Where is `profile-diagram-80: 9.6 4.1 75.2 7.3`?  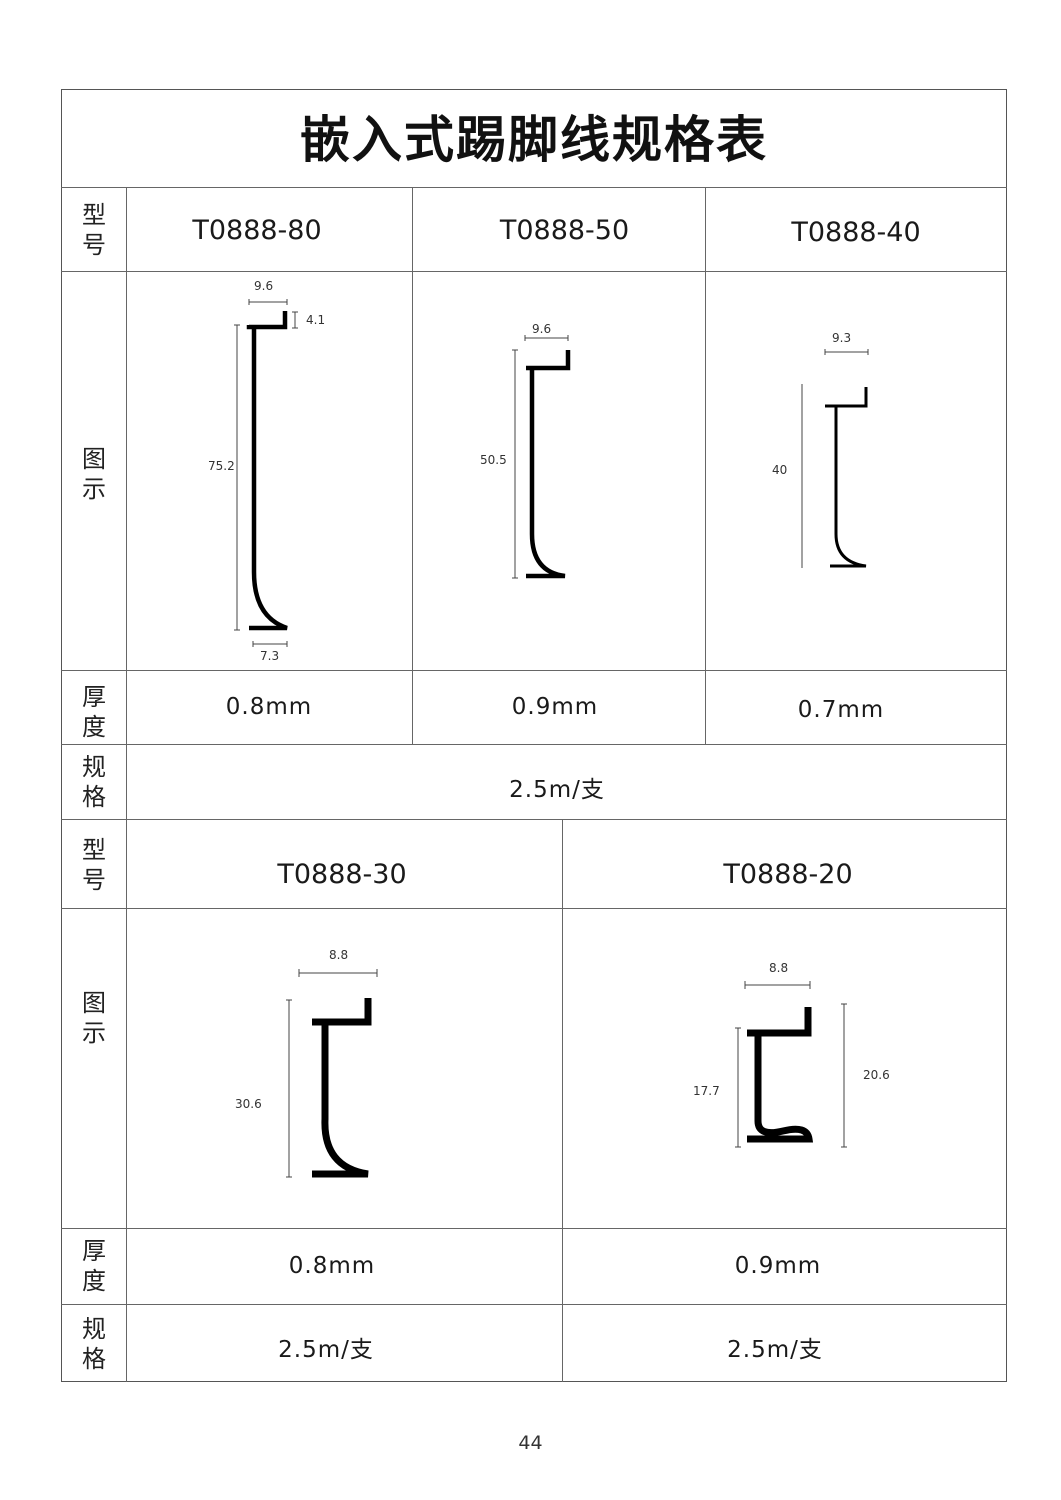
profile-diagram-80: 9.6 4.1 75.2 7.3 is located at coordinates (266, 471).